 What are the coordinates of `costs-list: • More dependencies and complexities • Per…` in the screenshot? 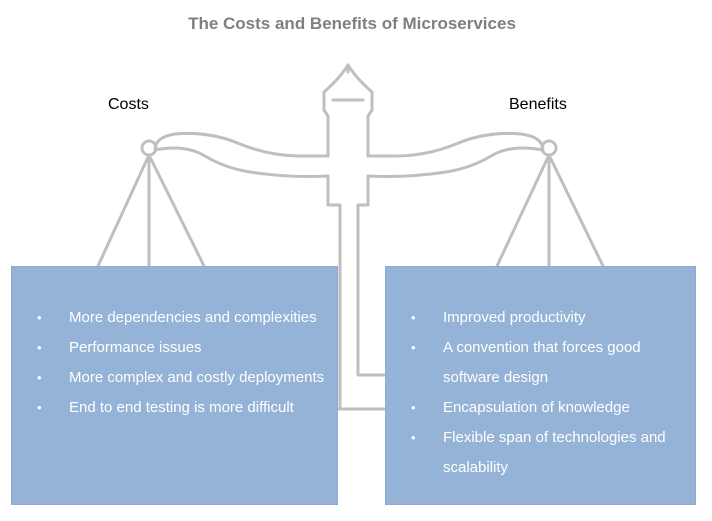 It's located at (181, 363).